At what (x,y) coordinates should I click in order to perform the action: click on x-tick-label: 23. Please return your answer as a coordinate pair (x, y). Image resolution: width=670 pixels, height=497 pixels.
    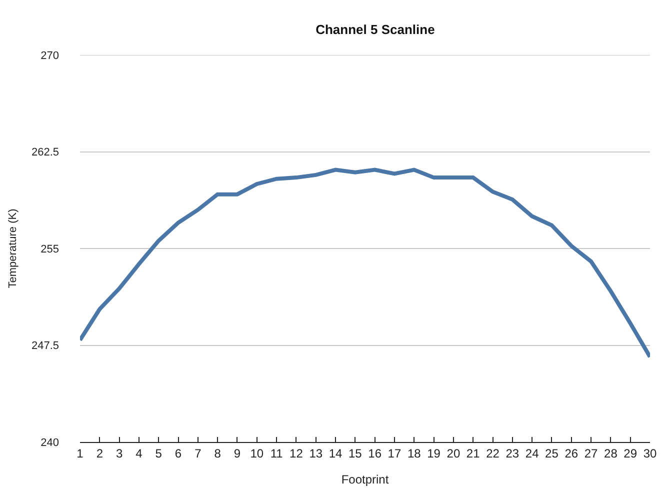
    Looking at the image, I should click on (513, 453).